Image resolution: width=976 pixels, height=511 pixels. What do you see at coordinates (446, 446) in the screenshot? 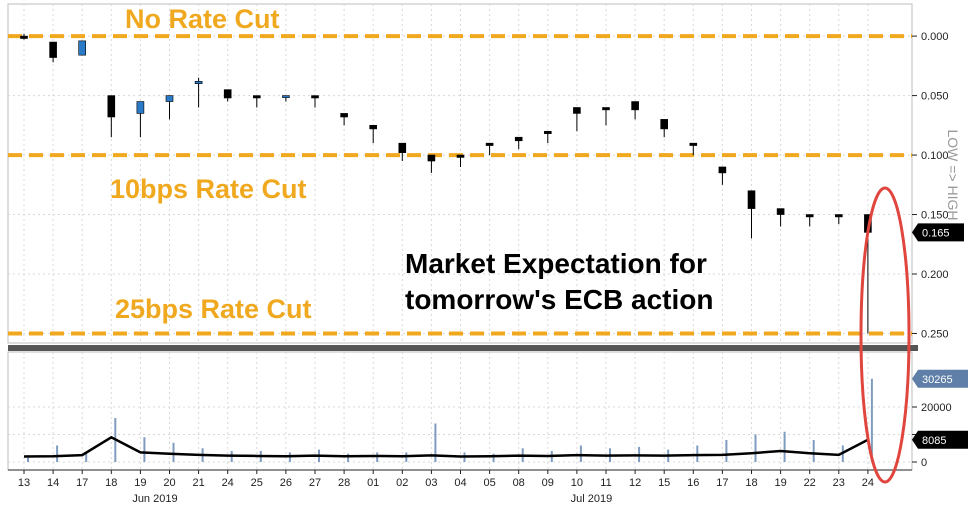
I see `volume-average-line` at bounding box center [446, 446].